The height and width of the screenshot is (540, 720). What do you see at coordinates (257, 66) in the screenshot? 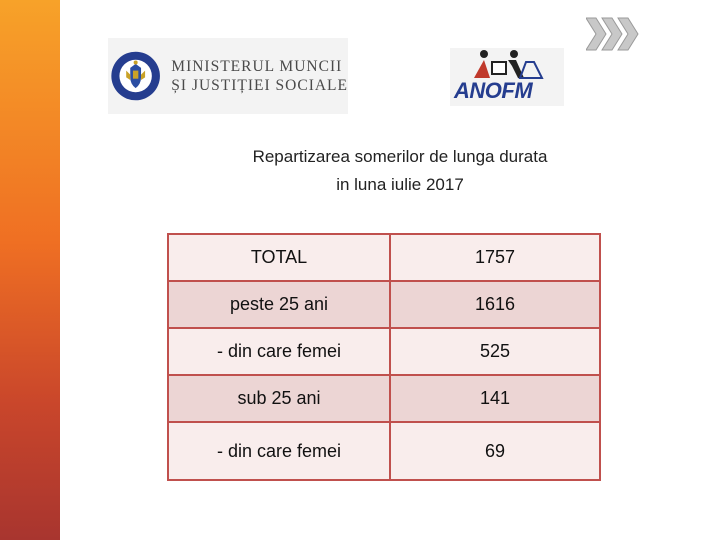
I see `ministry-line-1: MINISTERUL MUNCII` at bounding box center [257, 66].